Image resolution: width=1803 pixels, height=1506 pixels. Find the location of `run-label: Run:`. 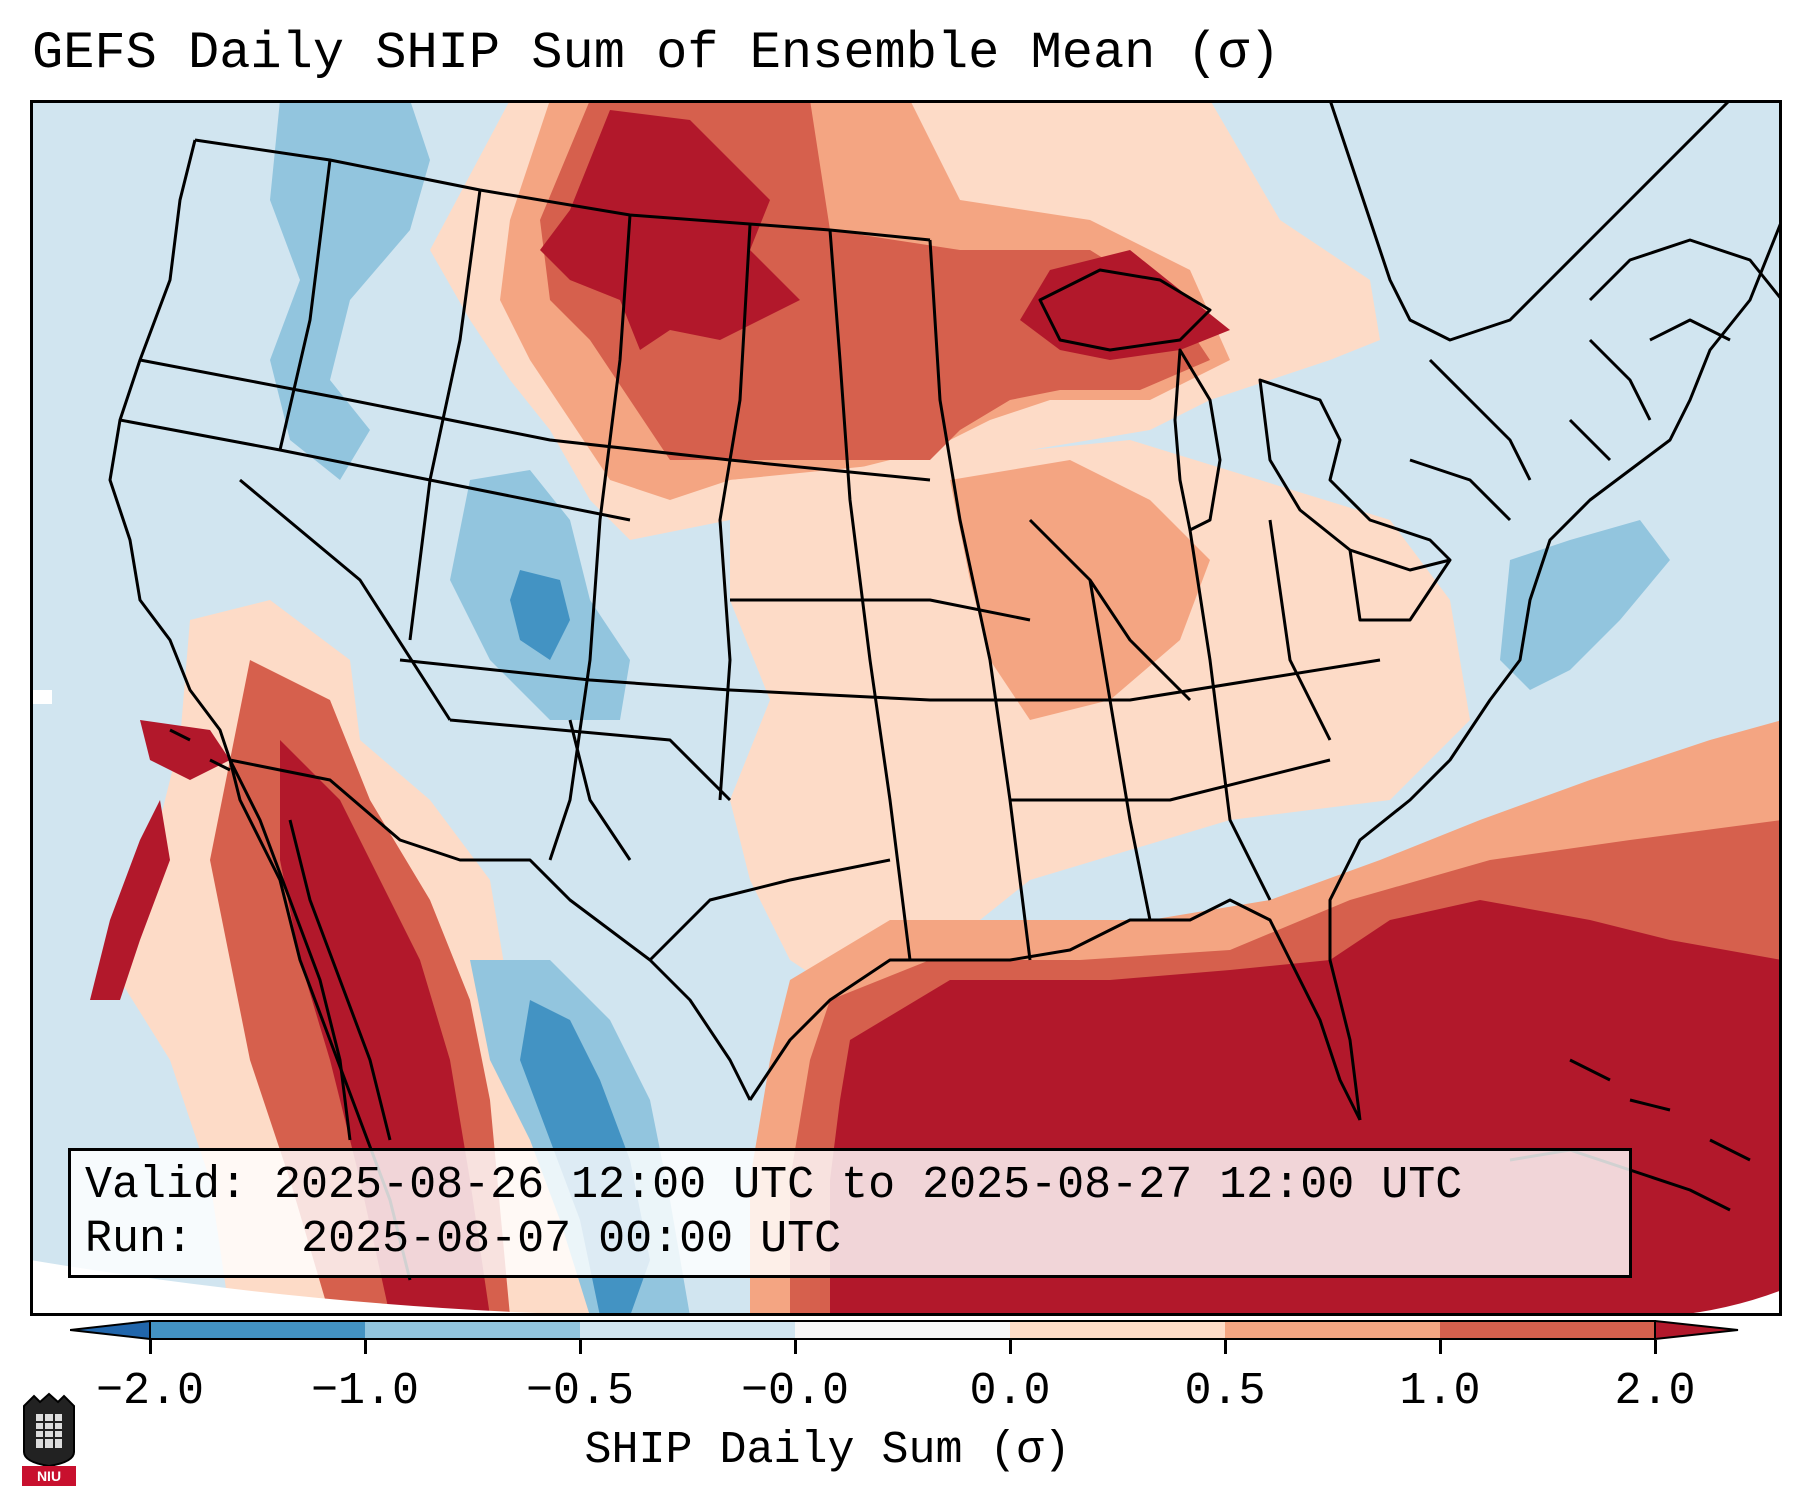

run-label: Run: is located at coordinates (139, 1239).